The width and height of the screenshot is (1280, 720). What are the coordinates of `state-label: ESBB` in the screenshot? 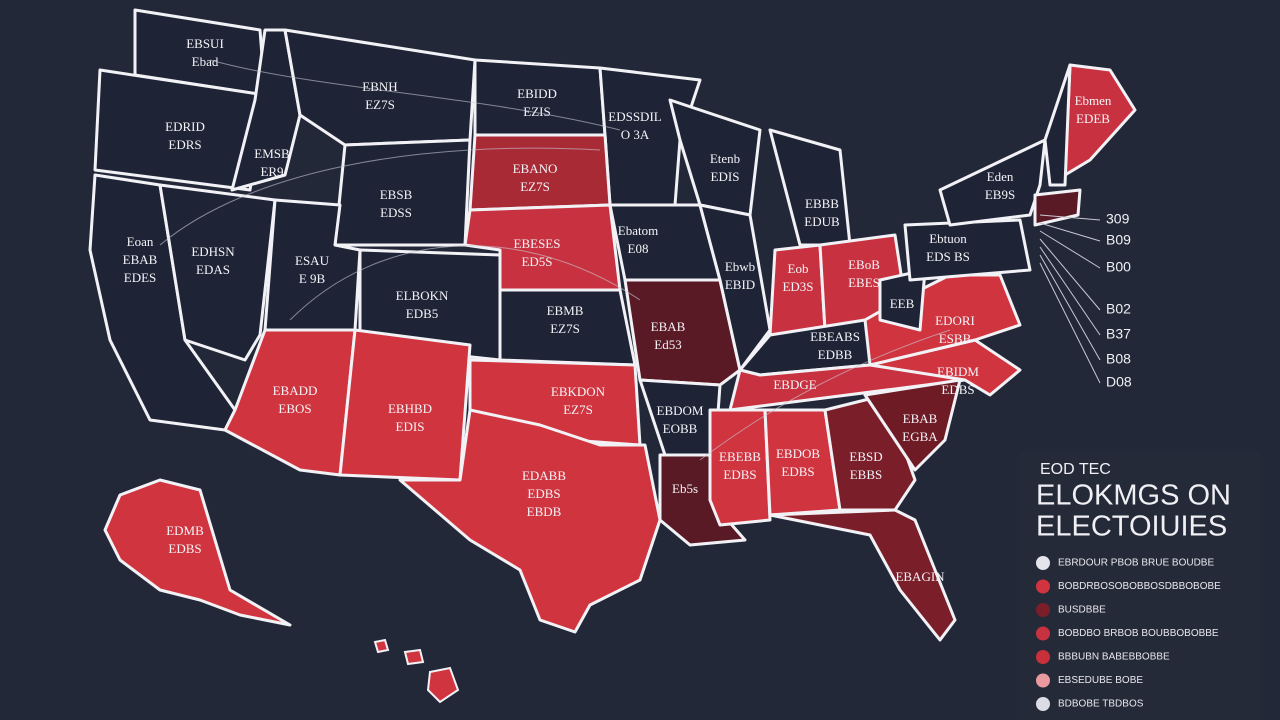 It's located at (955, 338).